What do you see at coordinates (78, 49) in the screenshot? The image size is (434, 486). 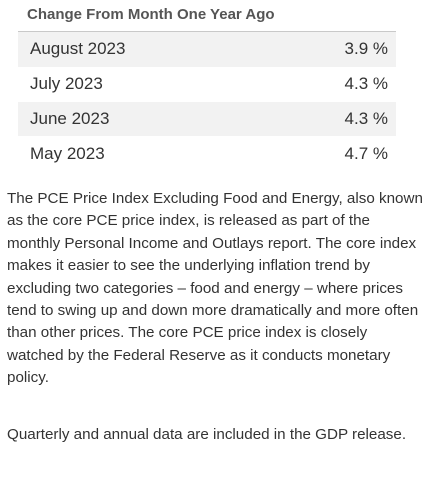 I see `row-month: August 2023` at bounding box center [78, 49].